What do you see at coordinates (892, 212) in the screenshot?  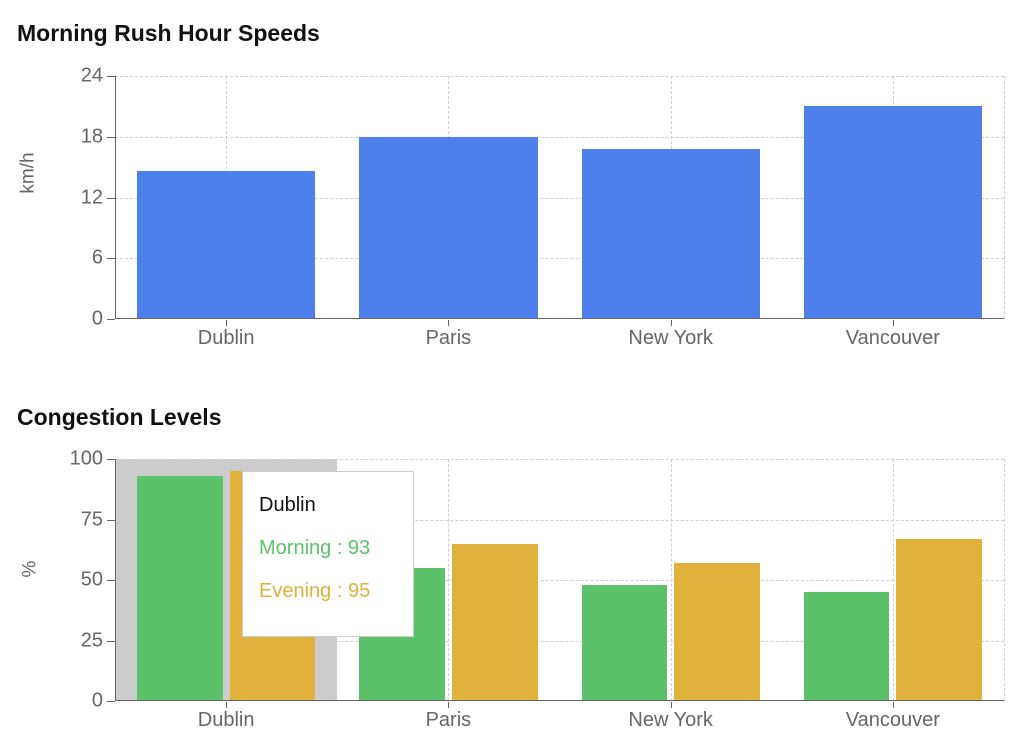 I see `bar-vancouver-speed` at bounding box center [892, 212].